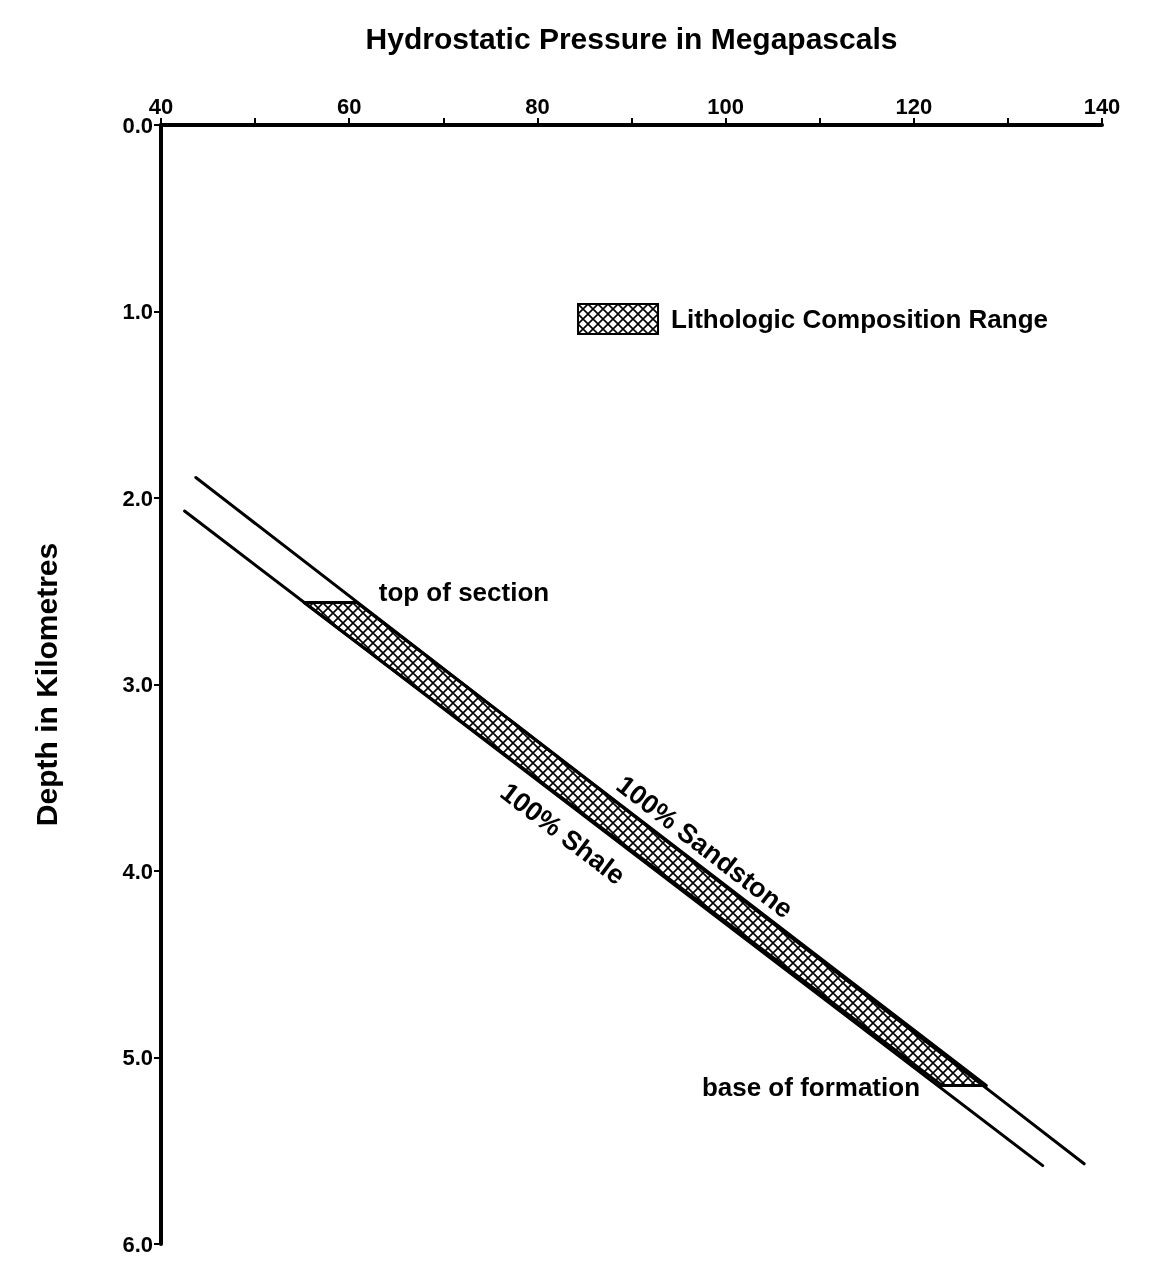 The image size is (1151, 1271). What do you see at coordinates (914, 106) in the screenshot?
I see `x-tick-label: 120` at bounding box center [914, 106].